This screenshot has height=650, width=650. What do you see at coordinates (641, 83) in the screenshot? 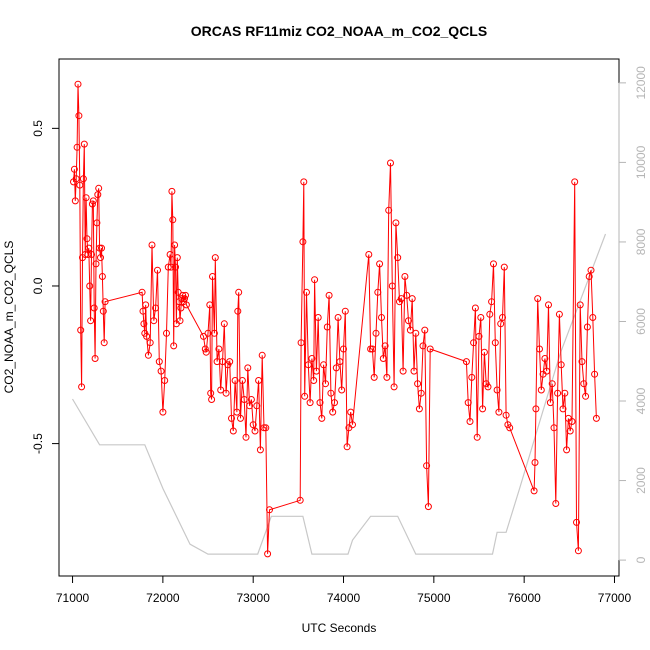
I see `right-y-tick-label: 12000` at bounding box center [641, 83].